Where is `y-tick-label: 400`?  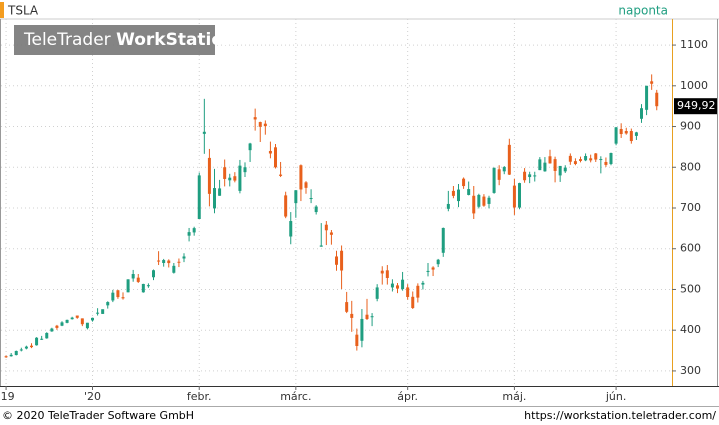
y-tick-label: 400 is located at coordinates (690, 329).